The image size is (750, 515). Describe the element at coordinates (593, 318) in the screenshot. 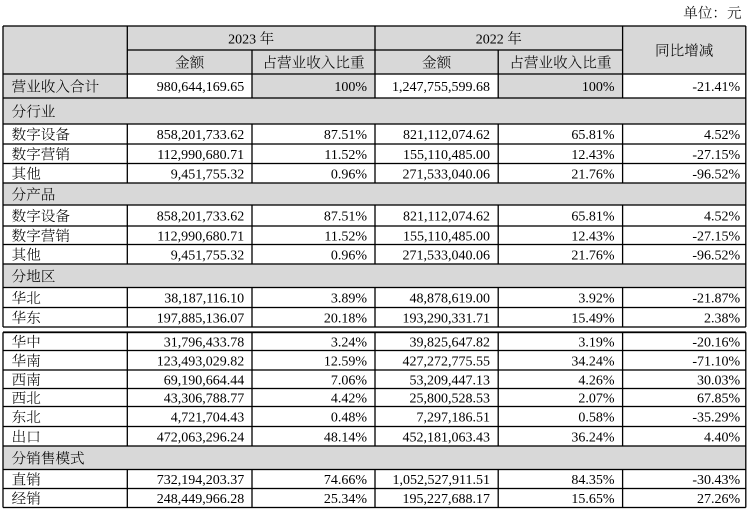

I see `svg-text: 15.49%` at that location.